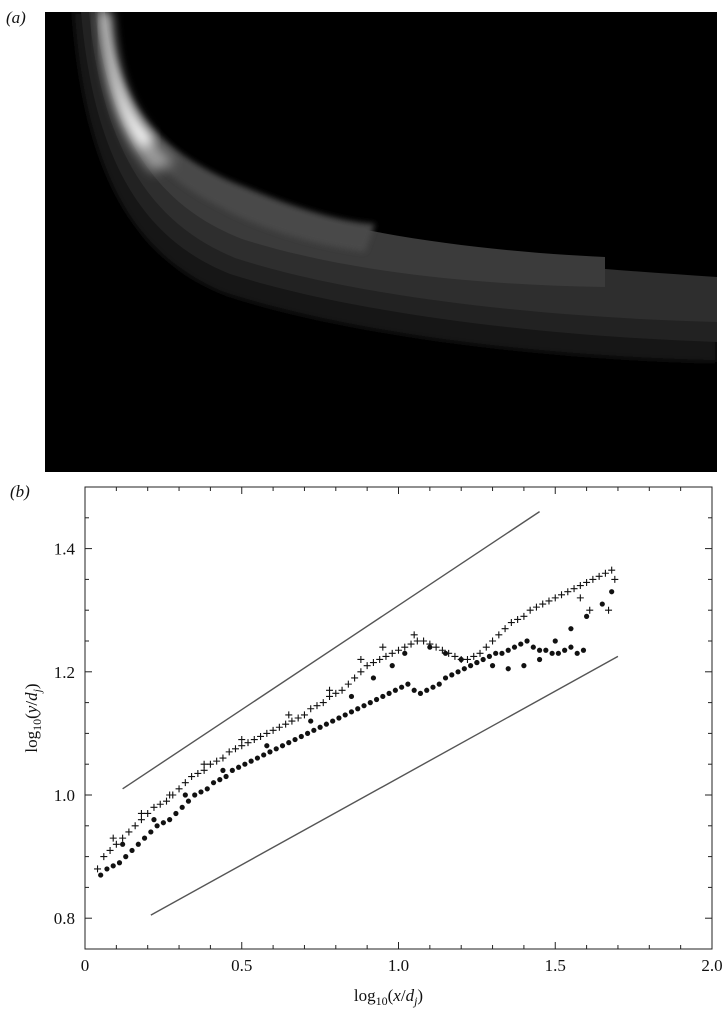 This screenshot has width=724, height=1013. Describe the element at coordinates (555, 965) in the screenshot. I see `x-tick-label: 1.5` at that location.